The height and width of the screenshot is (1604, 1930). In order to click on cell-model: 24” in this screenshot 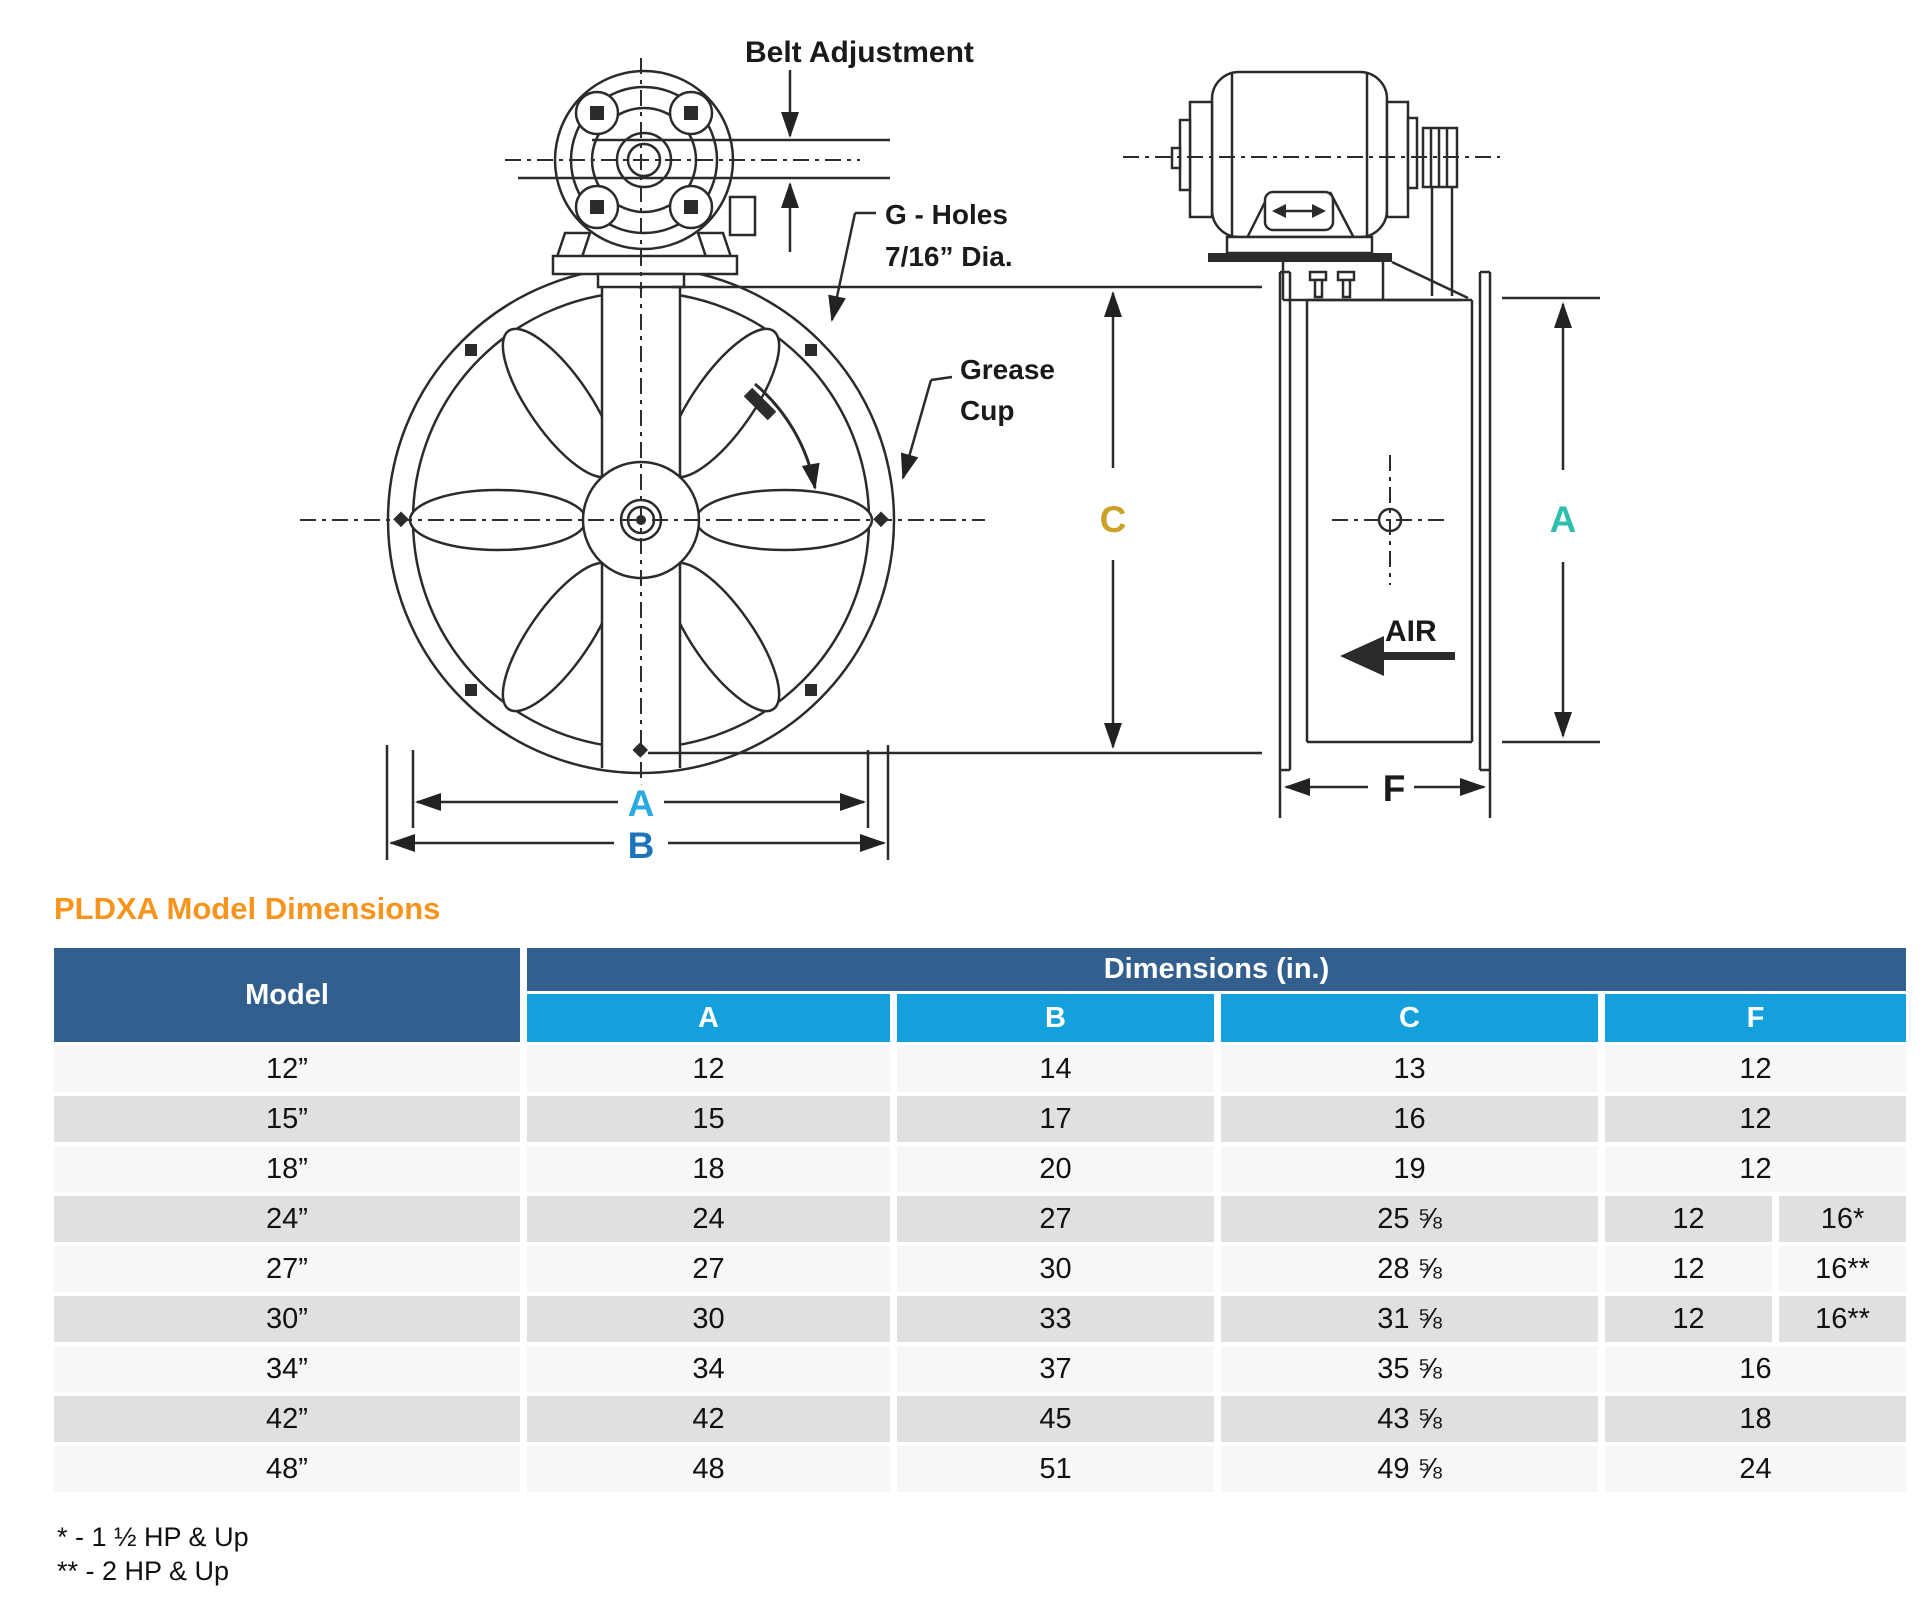, I will do `click(287, 1219)`.